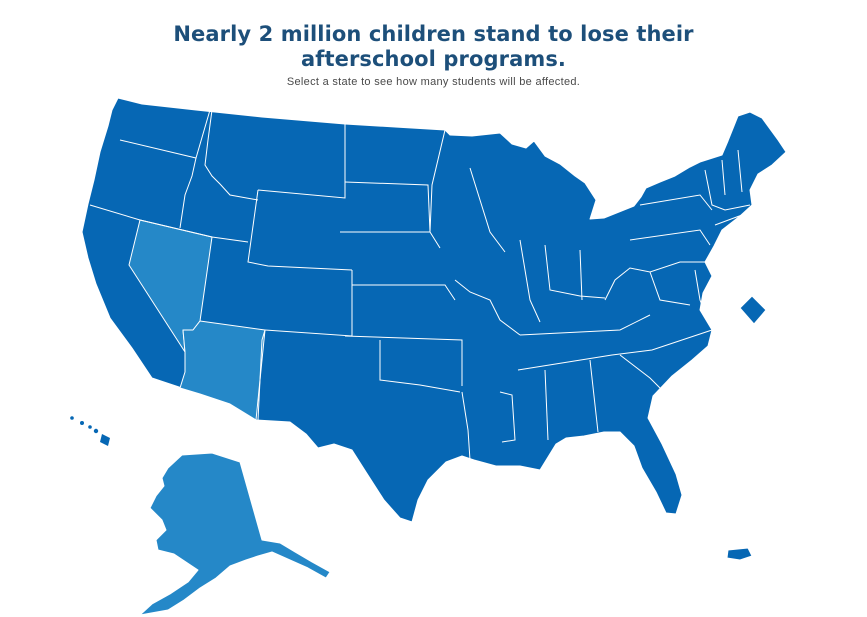  I want to click on hawaii-island-kauai, so click(72, 418).